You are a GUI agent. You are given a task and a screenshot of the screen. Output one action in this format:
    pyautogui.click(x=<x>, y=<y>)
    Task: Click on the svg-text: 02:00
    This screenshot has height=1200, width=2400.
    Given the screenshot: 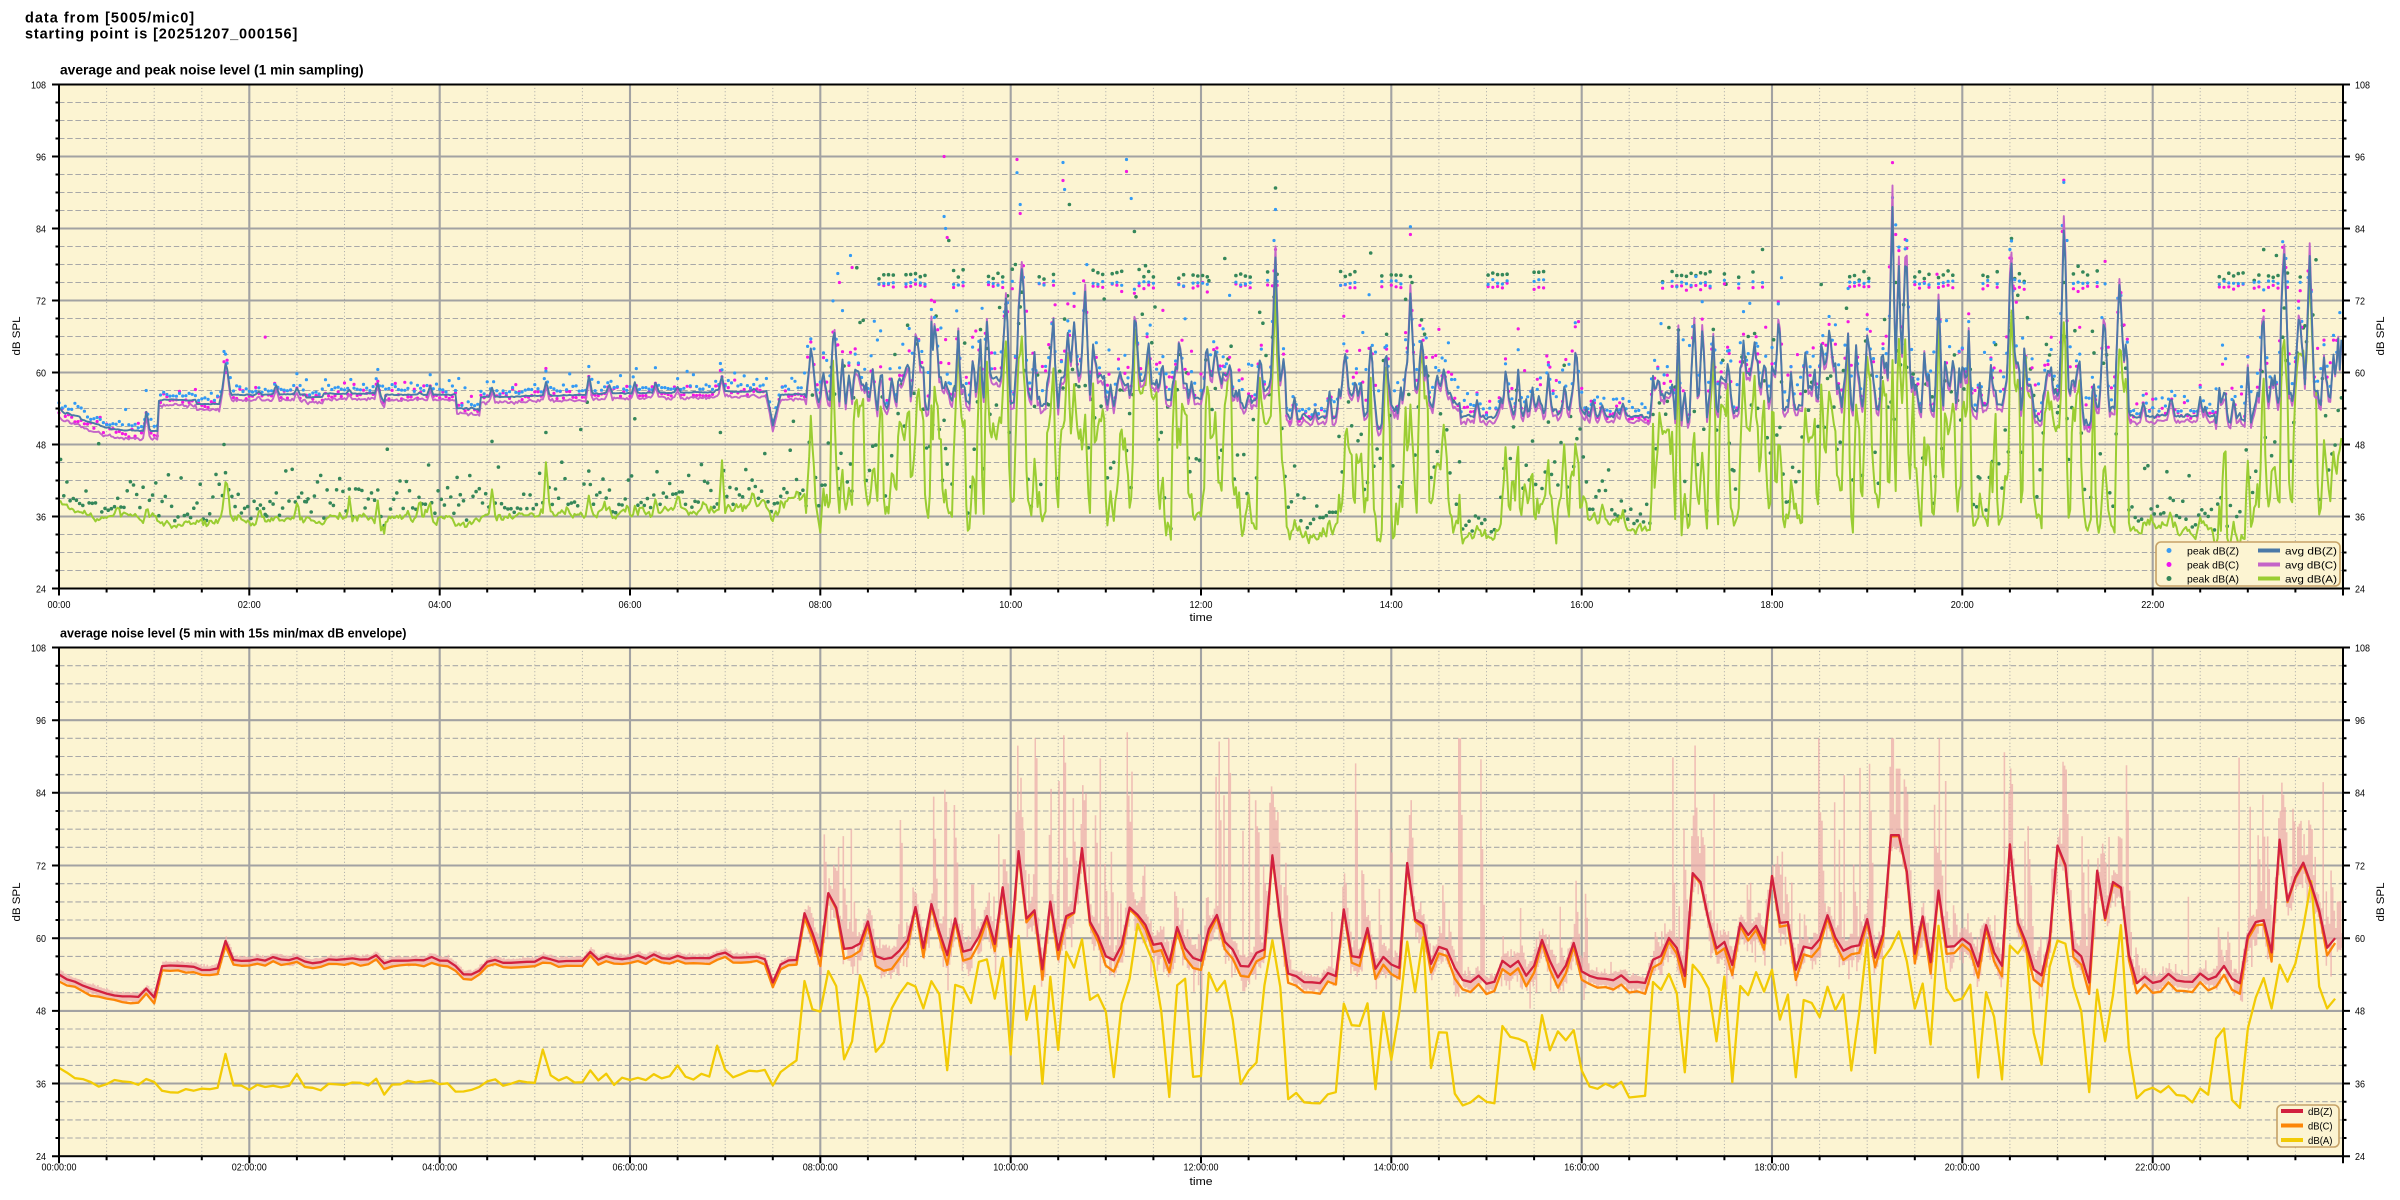 What is the action you would take?
    pyautogui.click(x=249, y=605)
    